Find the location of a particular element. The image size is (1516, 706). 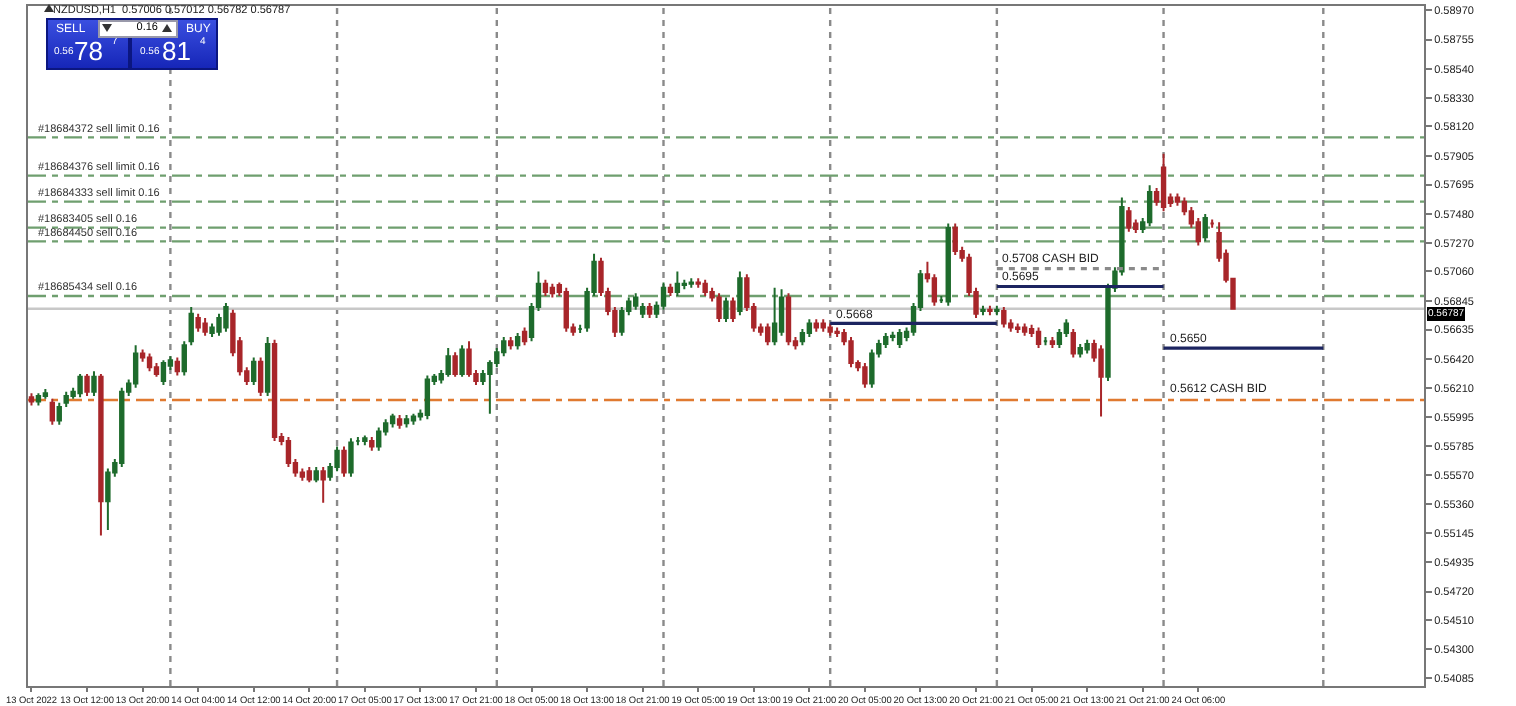

annotation: 78 is located at coordinates (88, 51).